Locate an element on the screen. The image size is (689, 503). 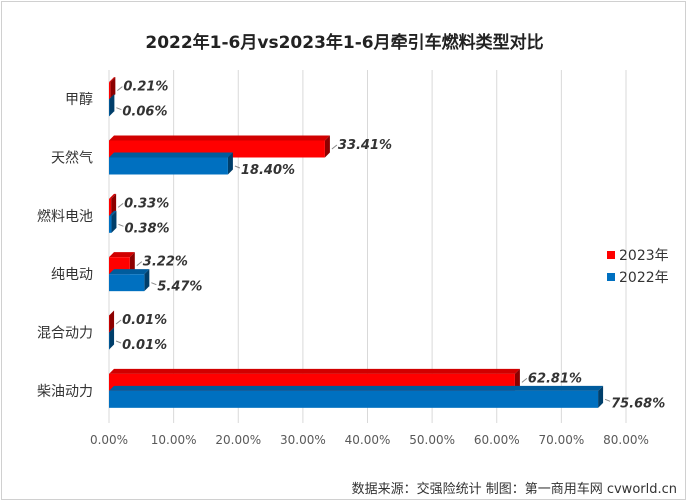
category-label: 柴油动力 is located at coordinates (65, 392).